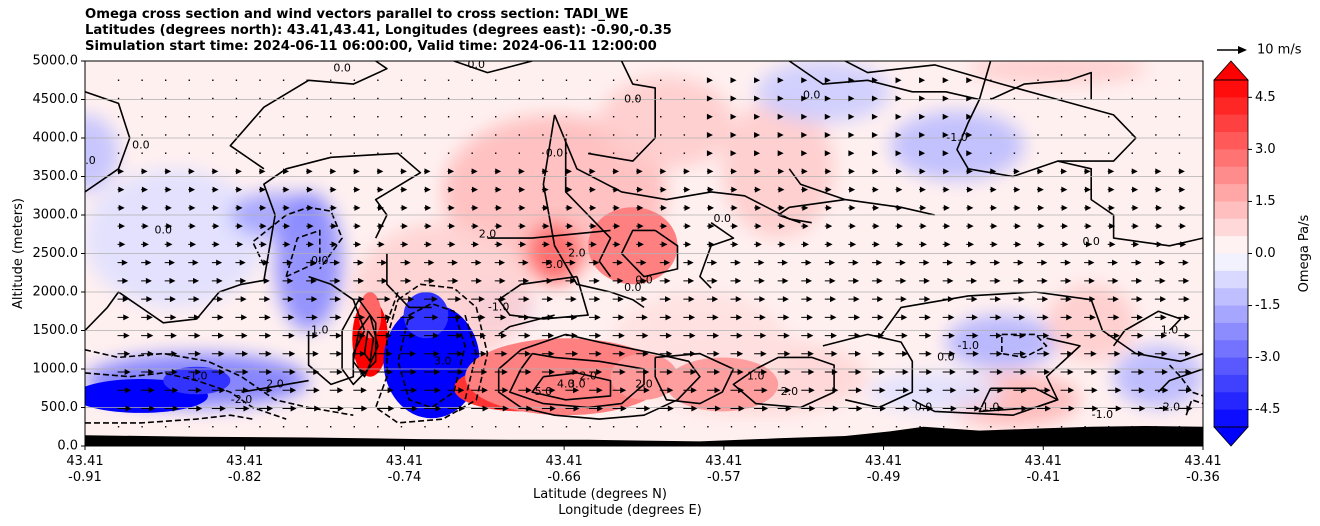 The height and width of the screenshot is (526, 1320). What do you see at coordinates (245, 477) in the screenshot?
I see `x-tick-lon-1: -0.82` at bounding box center [245, 477].